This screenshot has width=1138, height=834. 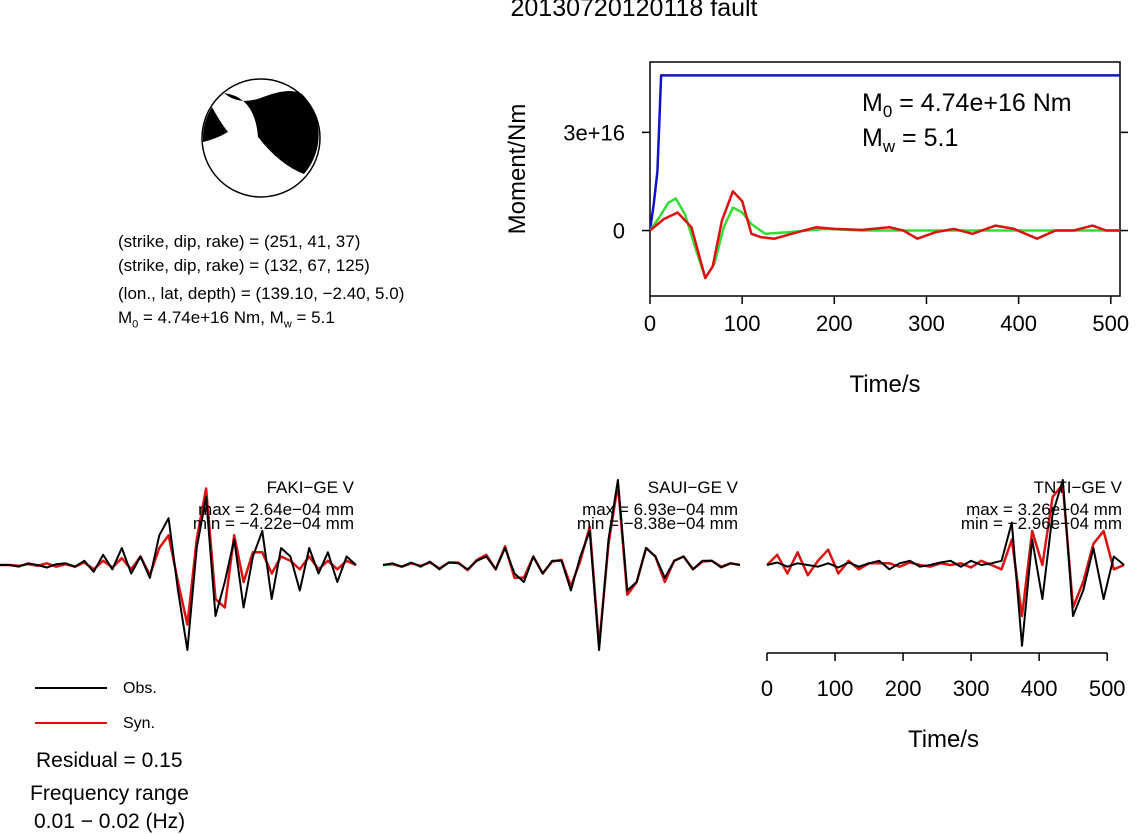 What do you see at coordinates (926, 323) in the screenshot?
I see `moment-x-tick-label: 300` at bounding box center [926, 323].